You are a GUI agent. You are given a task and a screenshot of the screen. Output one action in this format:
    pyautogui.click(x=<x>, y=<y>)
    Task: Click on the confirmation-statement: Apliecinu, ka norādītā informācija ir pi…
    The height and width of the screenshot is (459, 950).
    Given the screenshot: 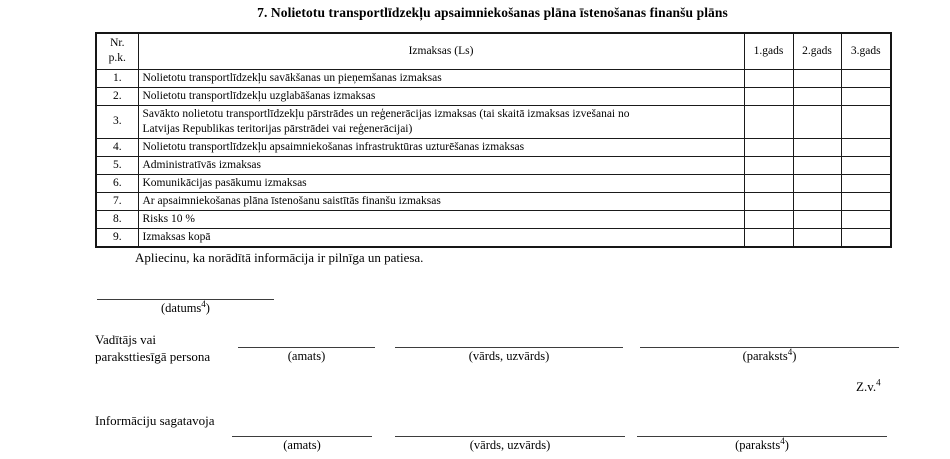 What is the action you would take?
    pyautogui.click(x=279, y=257)
    